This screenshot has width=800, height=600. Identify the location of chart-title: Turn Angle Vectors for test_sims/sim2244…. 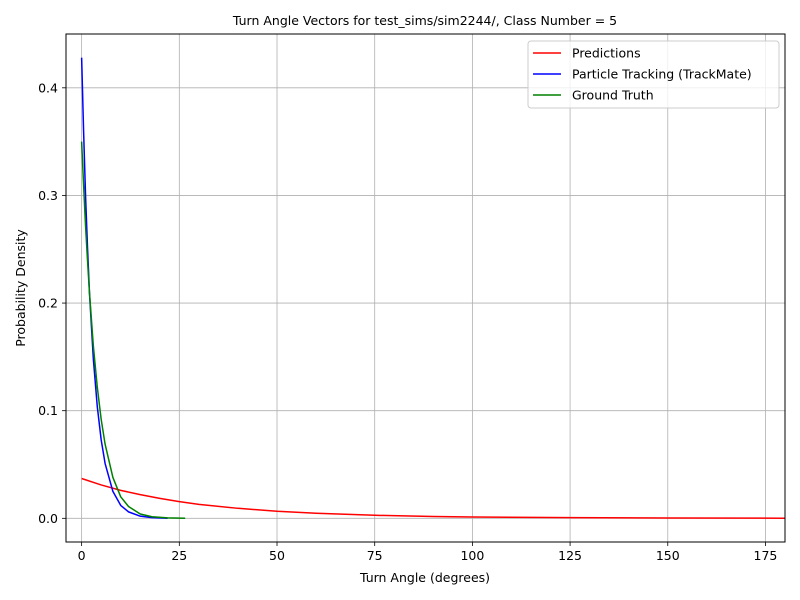
(424, 20).